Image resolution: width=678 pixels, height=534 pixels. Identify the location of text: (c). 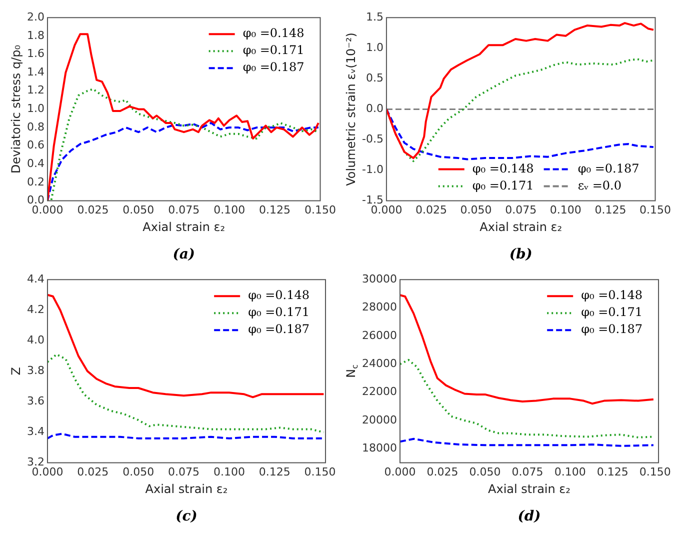
(187, 516).